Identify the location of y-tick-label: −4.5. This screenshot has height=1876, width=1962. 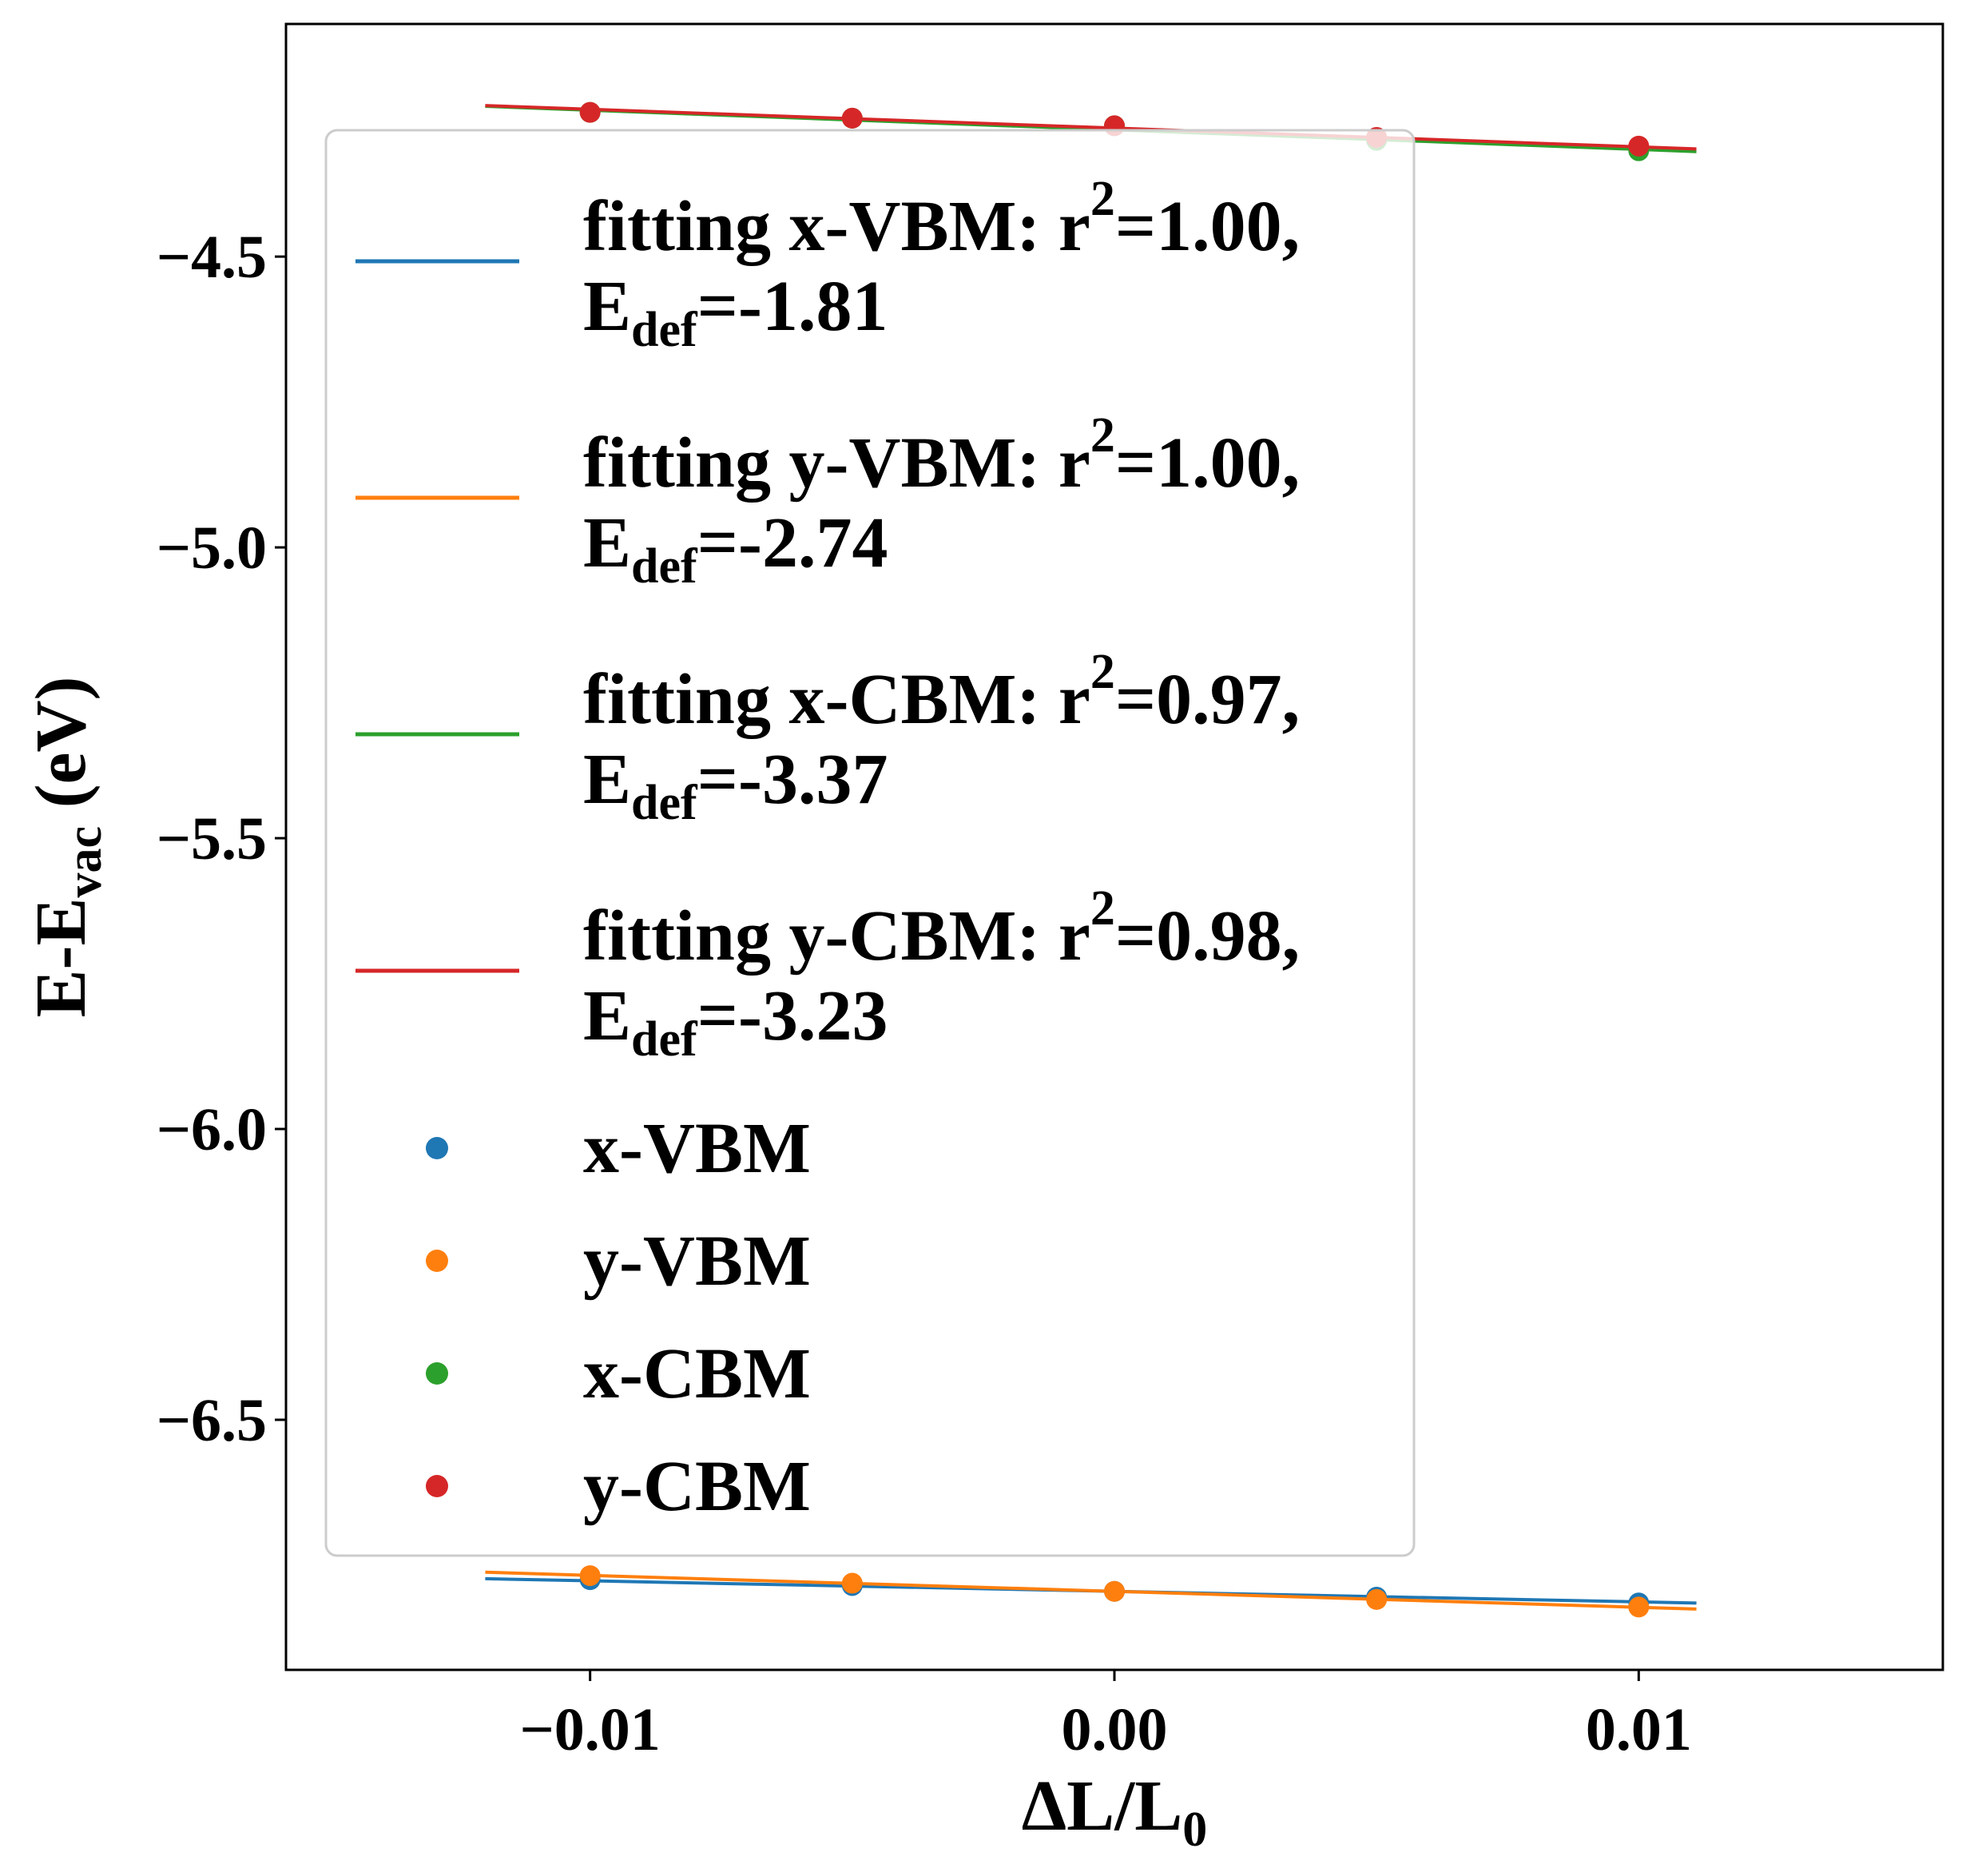
(212, 257).